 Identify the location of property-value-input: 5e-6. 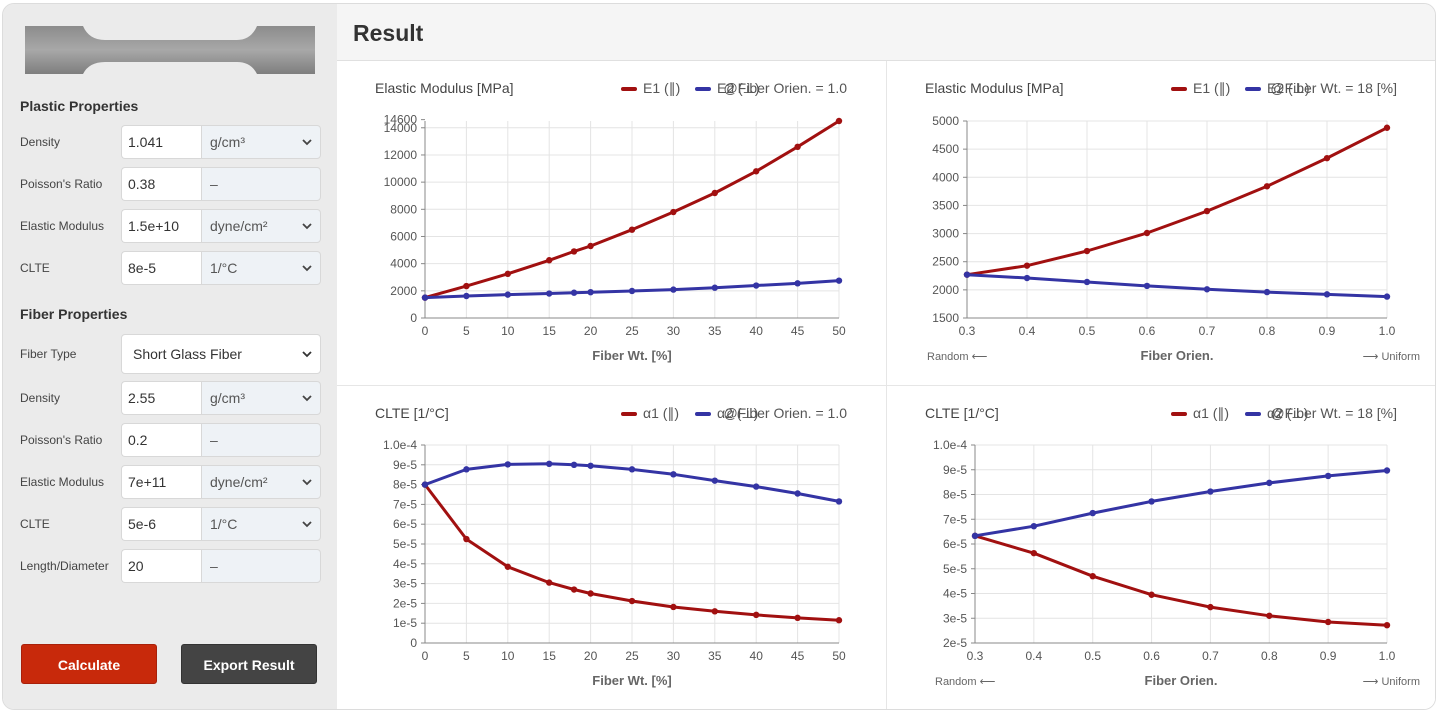
(161, 524).